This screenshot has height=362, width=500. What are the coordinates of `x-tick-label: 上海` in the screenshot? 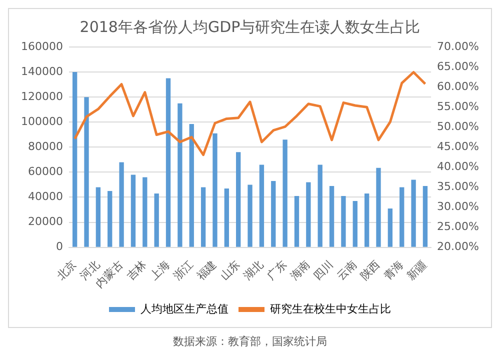 It's located at (160, 270).